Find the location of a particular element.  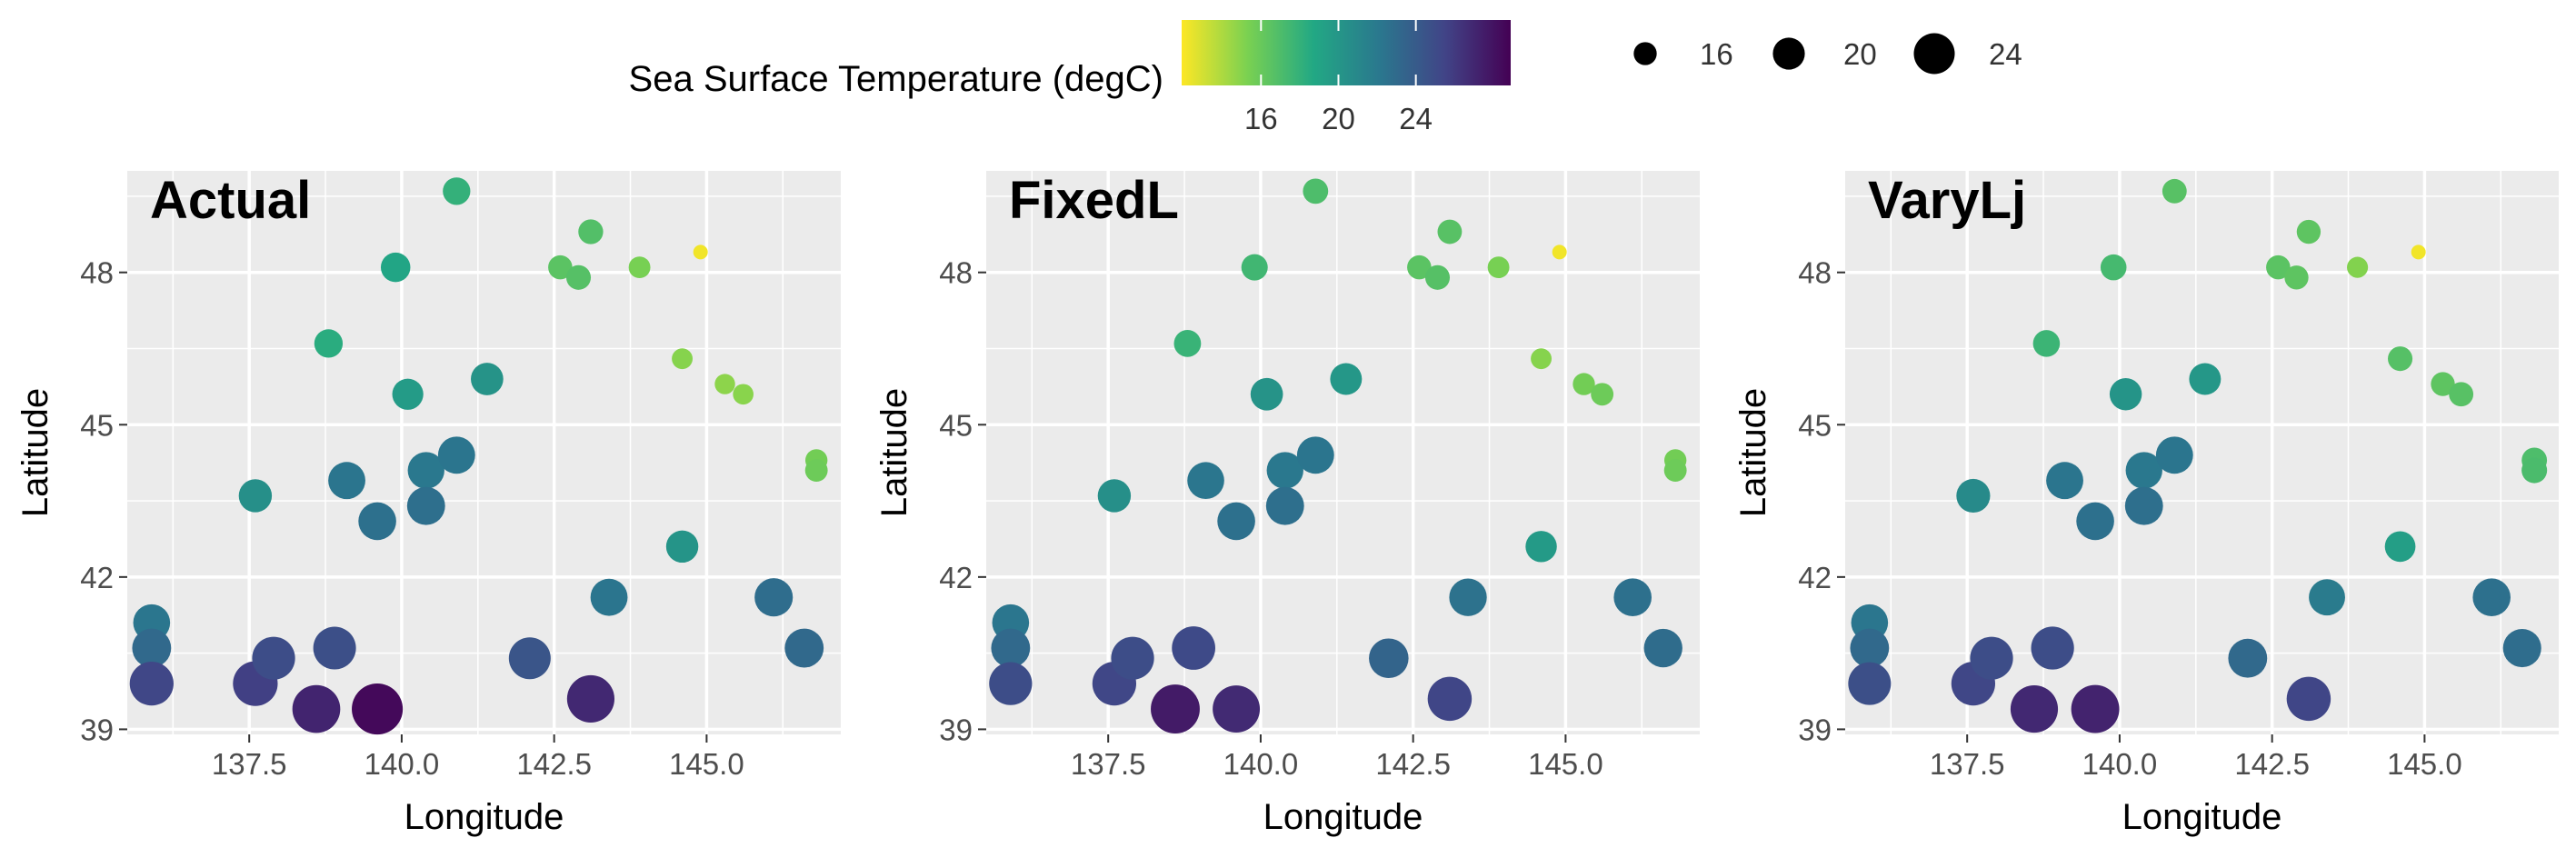

x-axis-title: Longitude is located at coordinates (1343, 817).